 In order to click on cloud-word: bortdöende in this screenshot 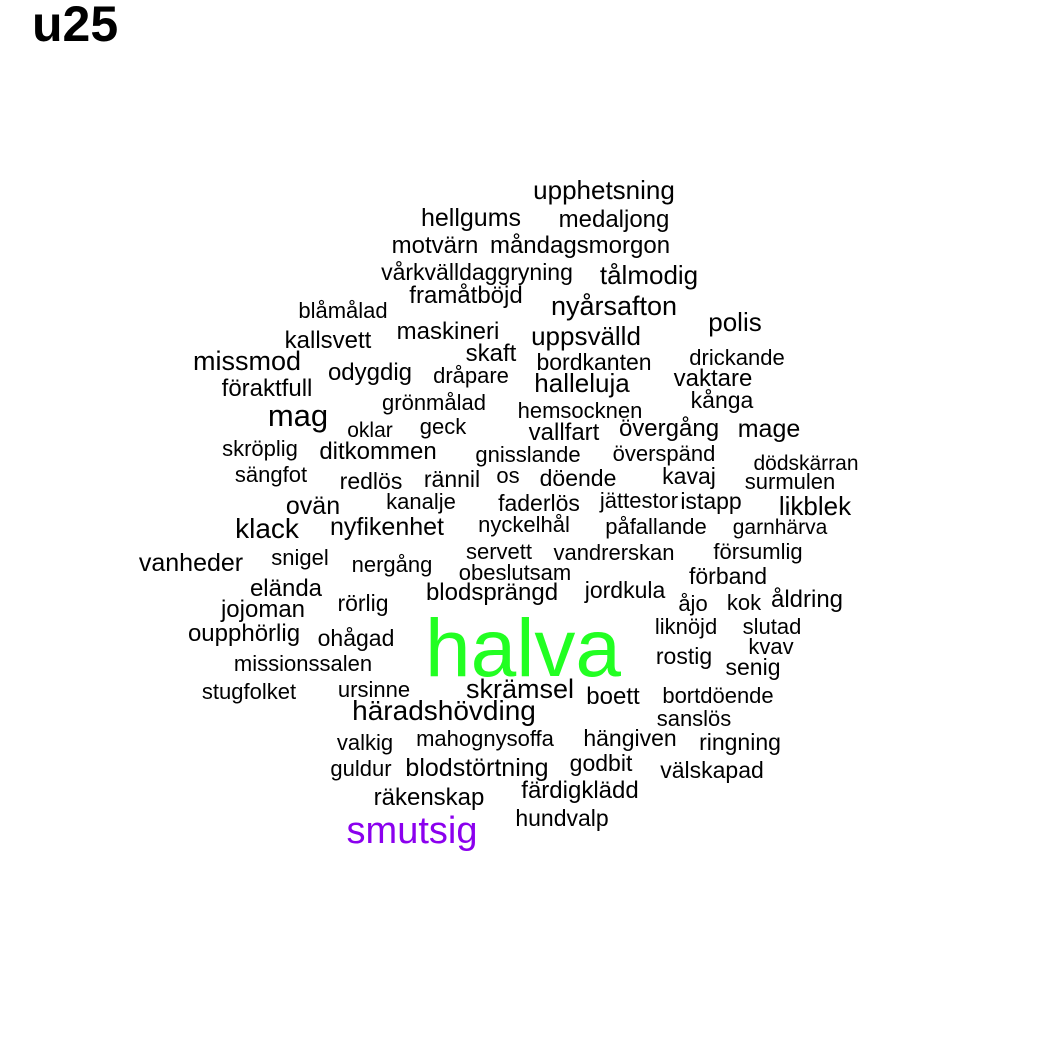, I will do `click(718, 695)`.